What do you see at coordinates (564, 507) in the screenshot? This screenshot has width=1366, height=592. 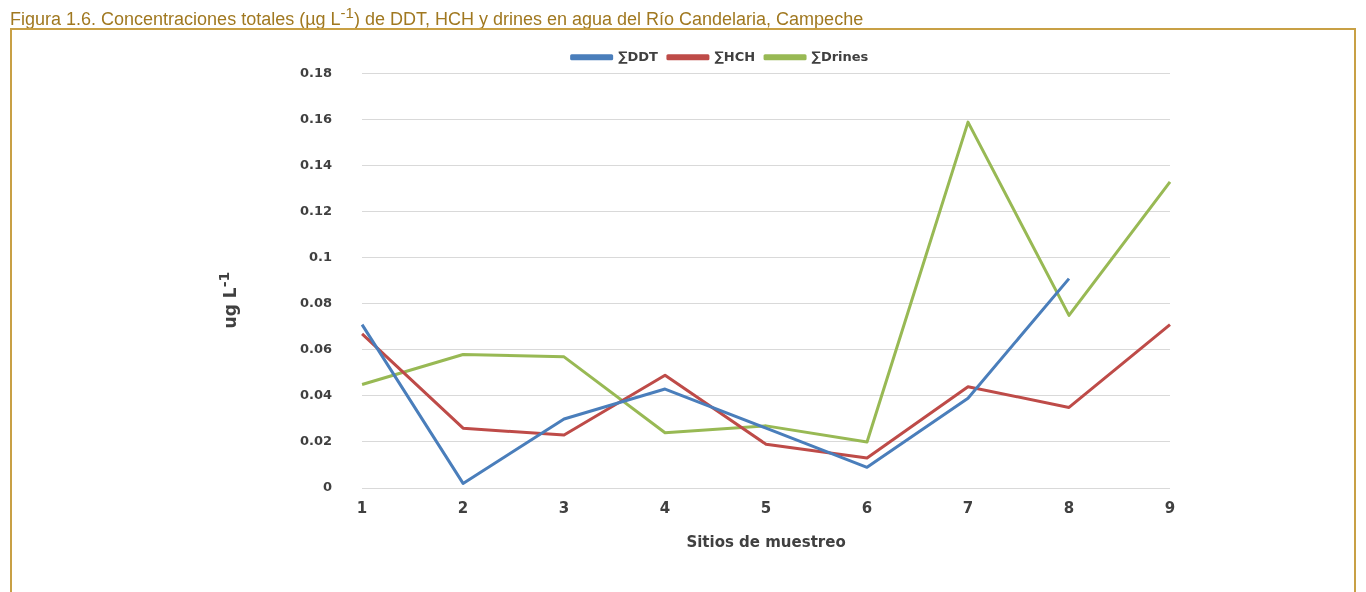 I see `x-tick-label: 3` at bounding box center [564, 507].